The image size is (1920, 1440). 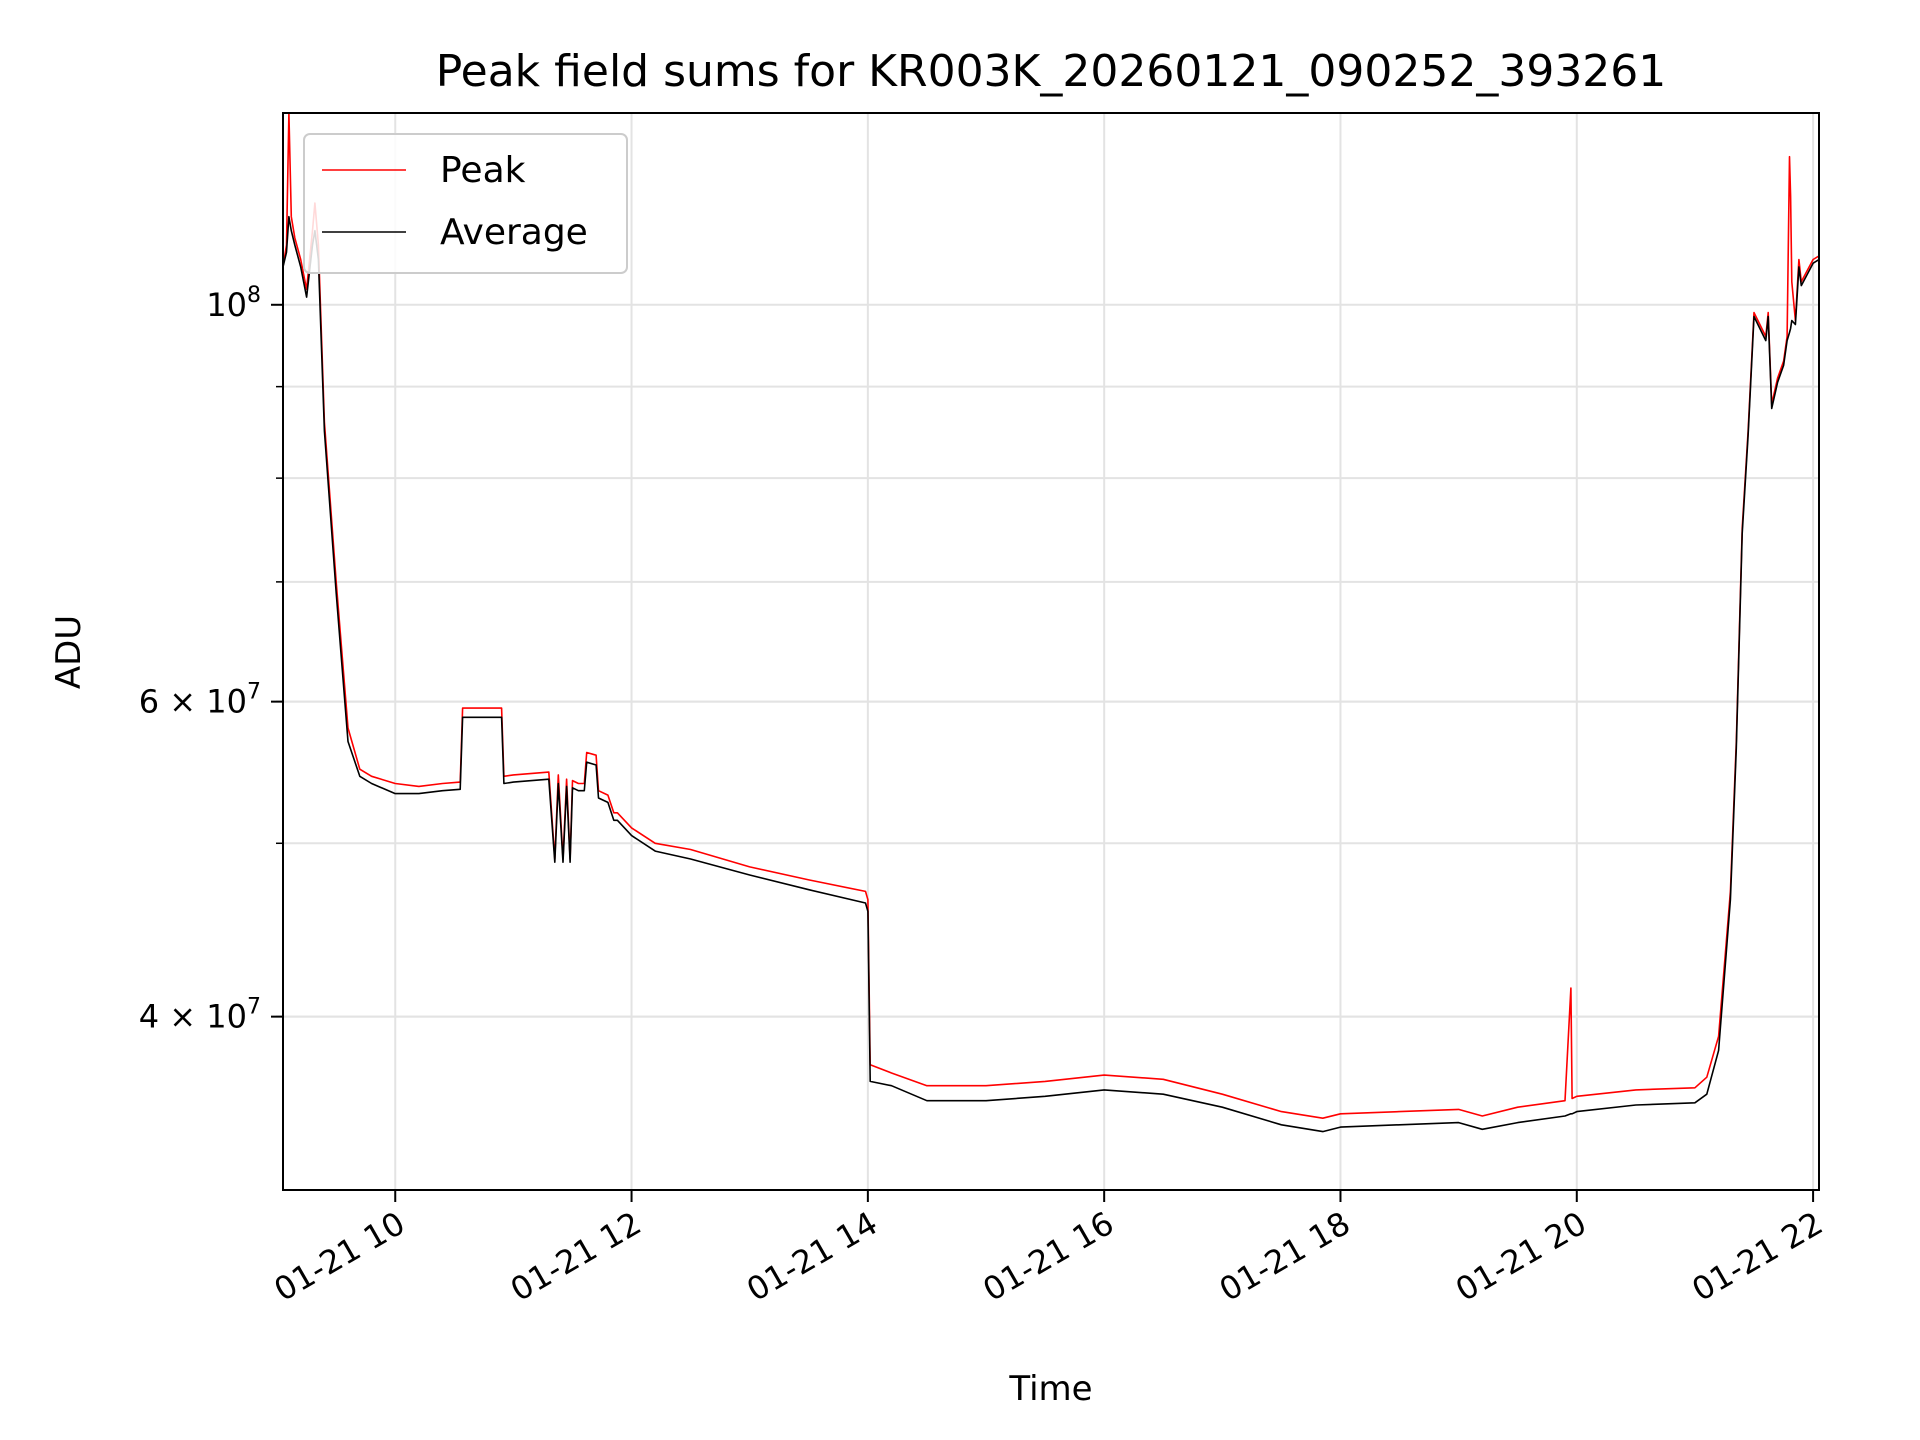 What do you see at coordinates (1049, 1256) in the screenshot?
I see `x-tick-label: 01-21 16` at bounding box center [1049, 1256].